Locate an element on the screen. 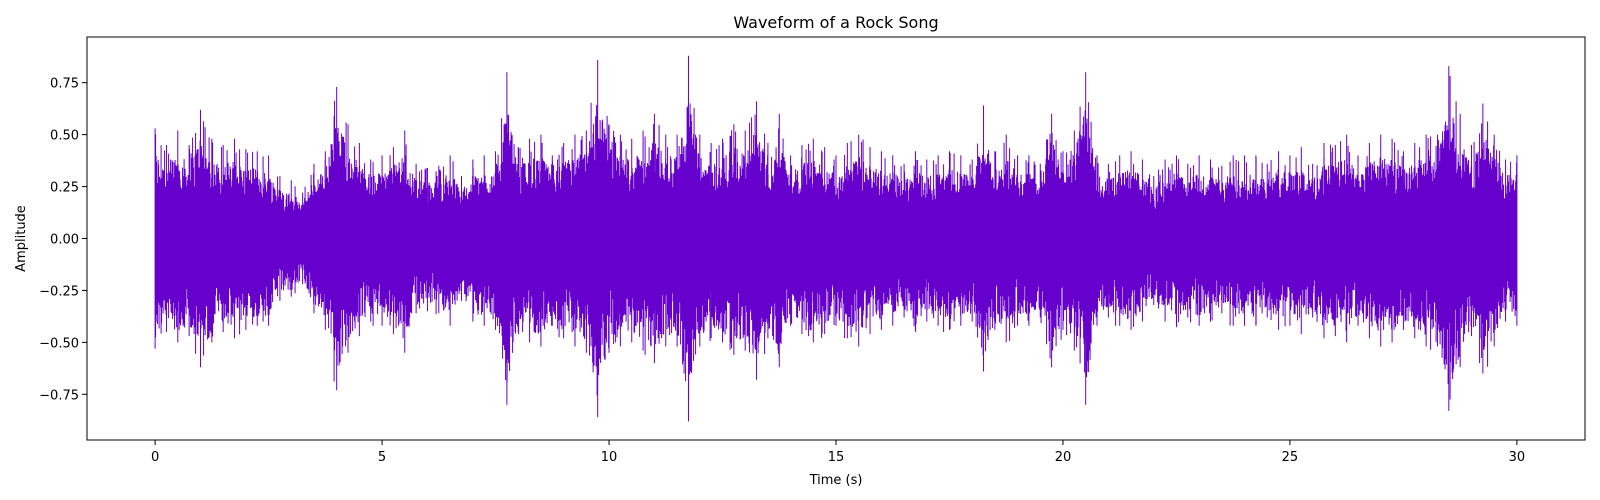 This screenshot has width=1600, height=500. x-tick-label: 30 is located at coordinates (1517, 457).